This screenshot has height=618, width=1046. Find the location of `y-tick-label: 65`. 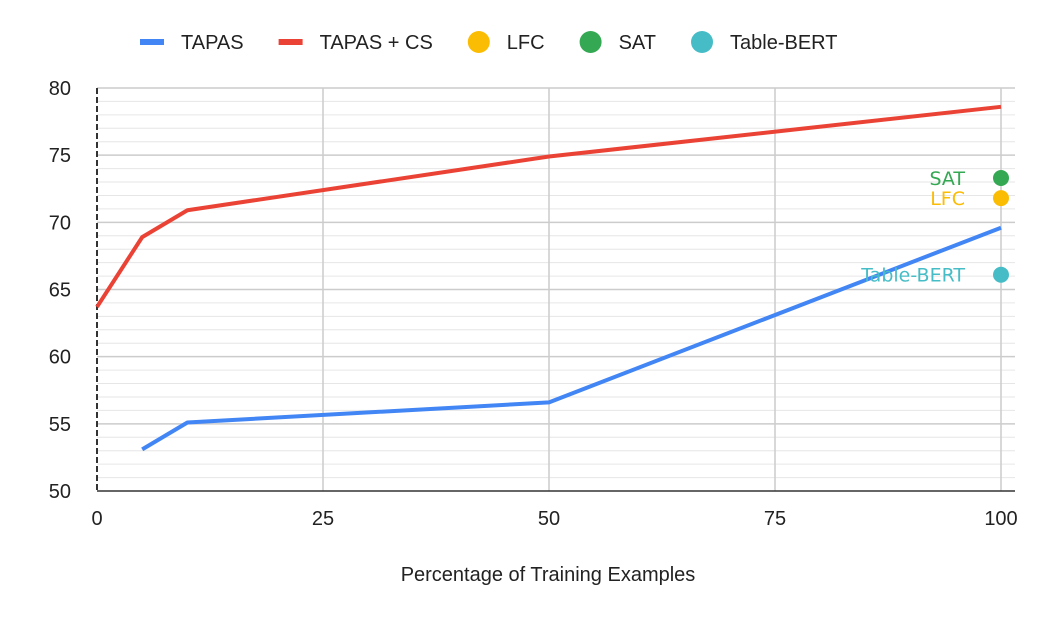

y-tick-label: 65 is located at coordinates (60, 291).